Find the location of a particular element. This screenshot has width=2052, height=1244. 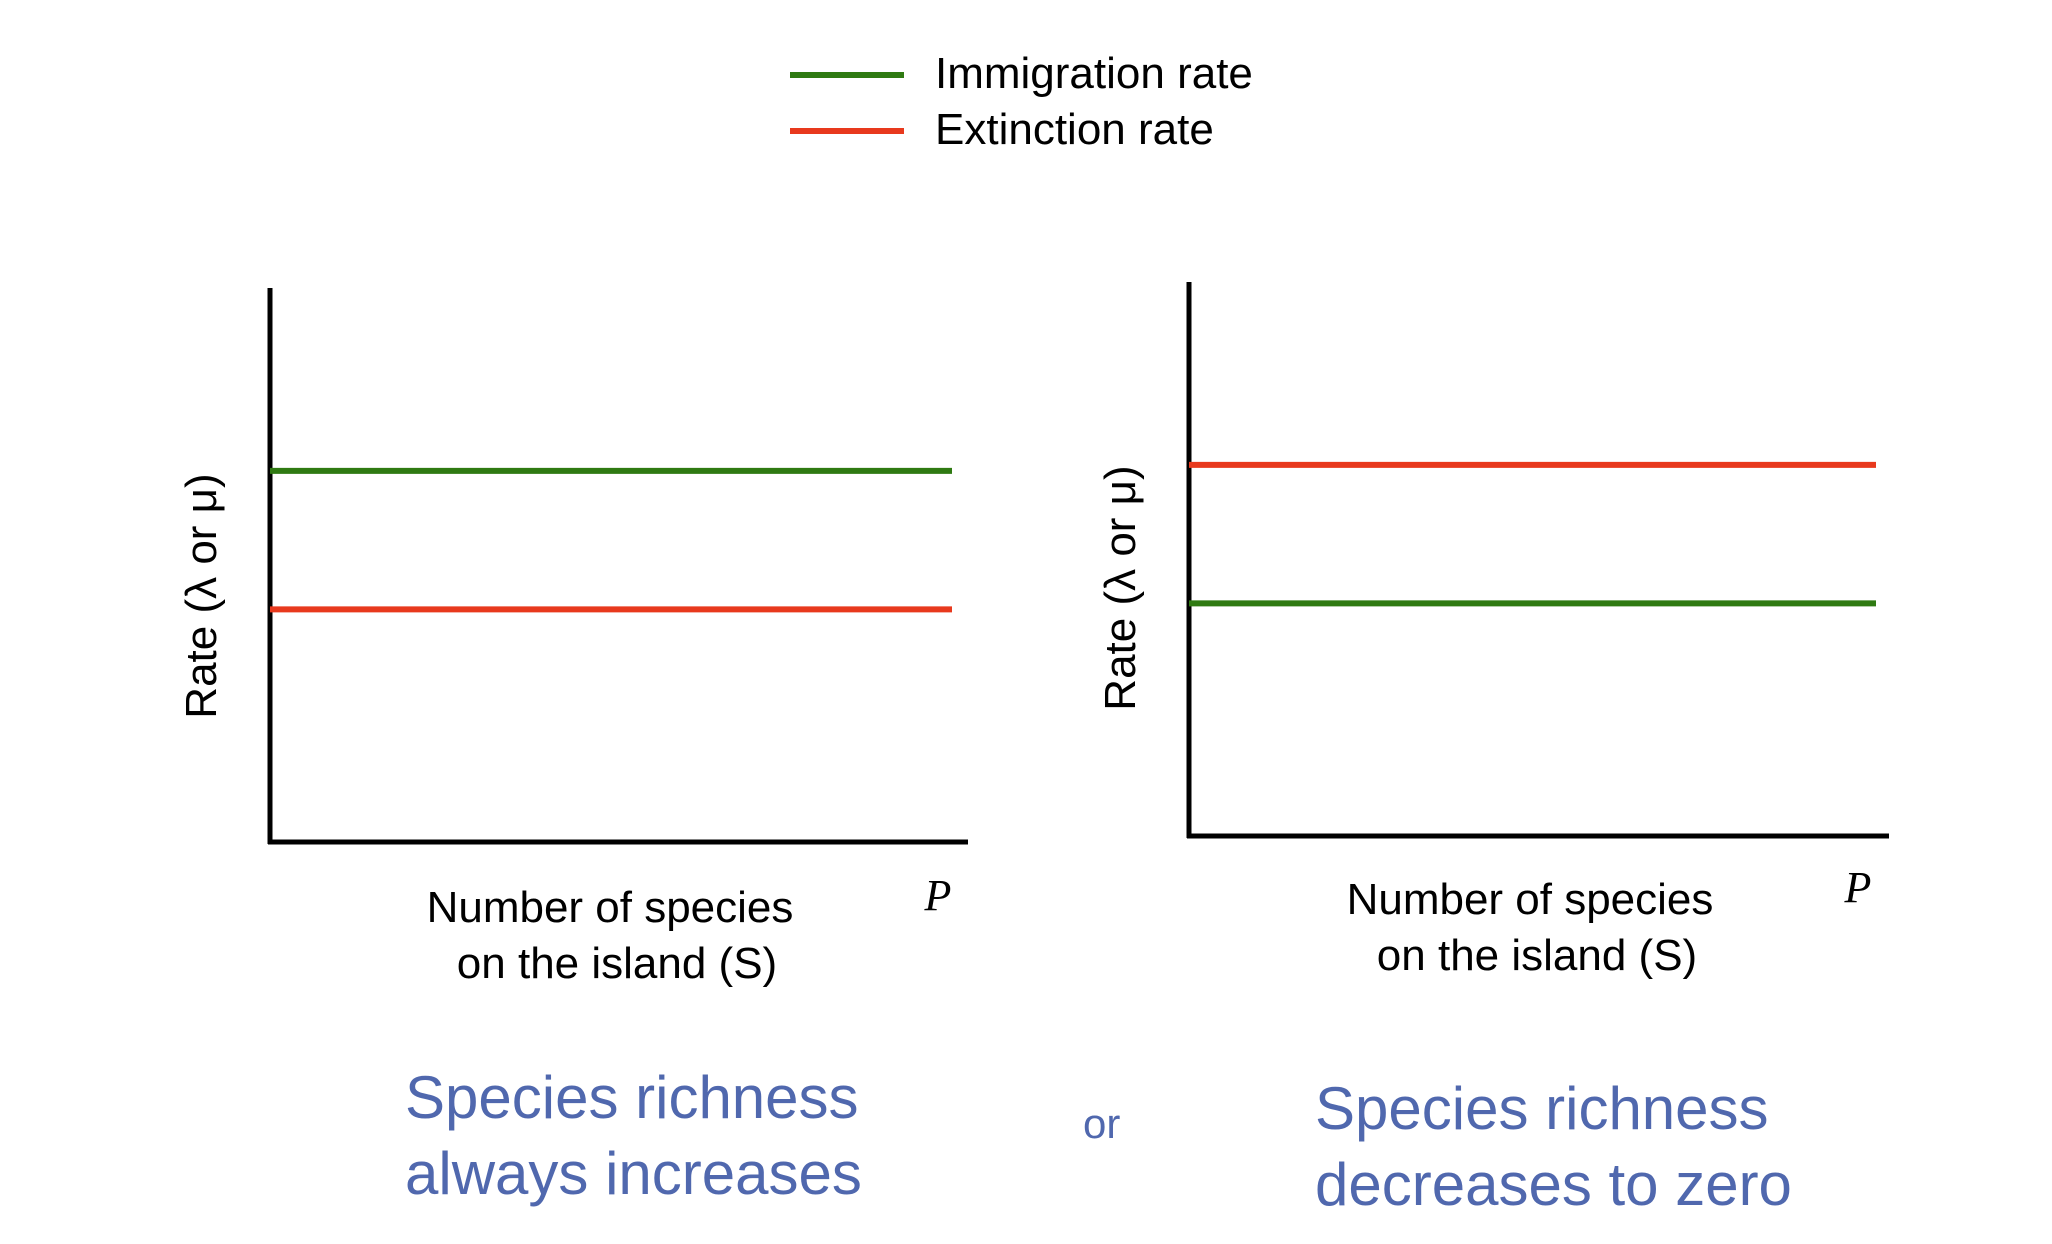

series-group-right is located at coordinates (1532, 534).